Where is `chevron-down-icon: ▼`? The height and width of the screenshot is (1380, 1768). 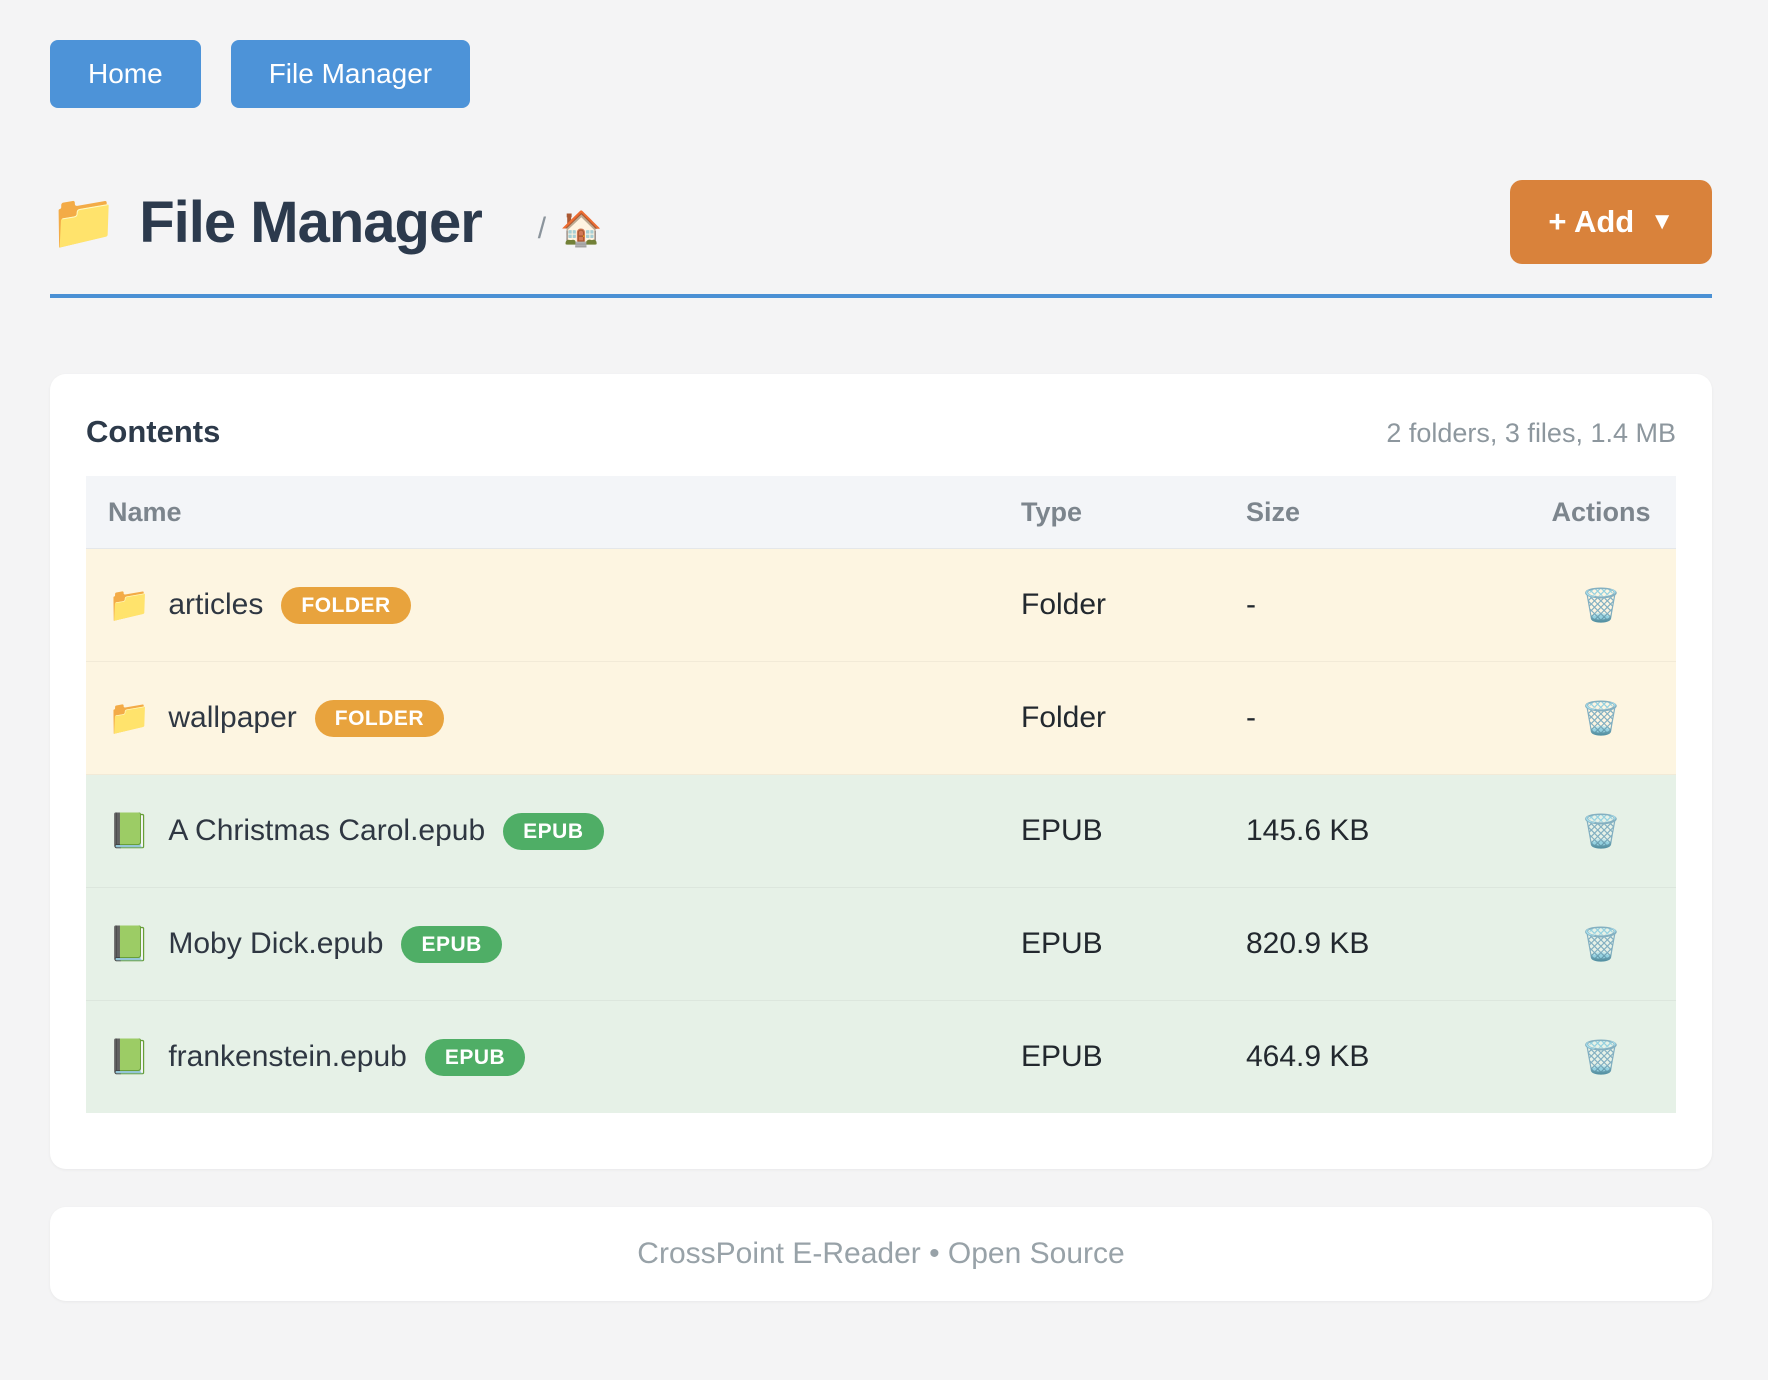
chevron-down-icon: ▼ is located at coordinates (1662, 221).